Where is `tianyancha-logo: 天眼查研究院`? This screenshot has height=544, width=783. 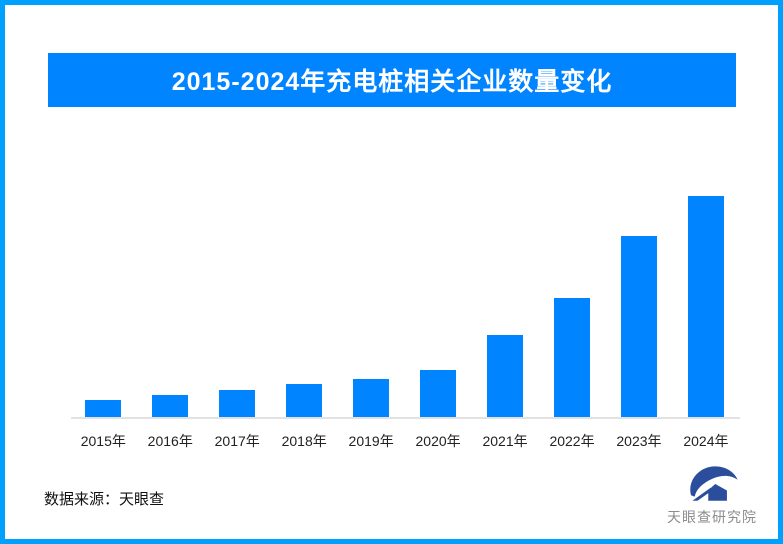 tianyancha-logo: 天眼查研究院 is located at coordinates (712, 498).